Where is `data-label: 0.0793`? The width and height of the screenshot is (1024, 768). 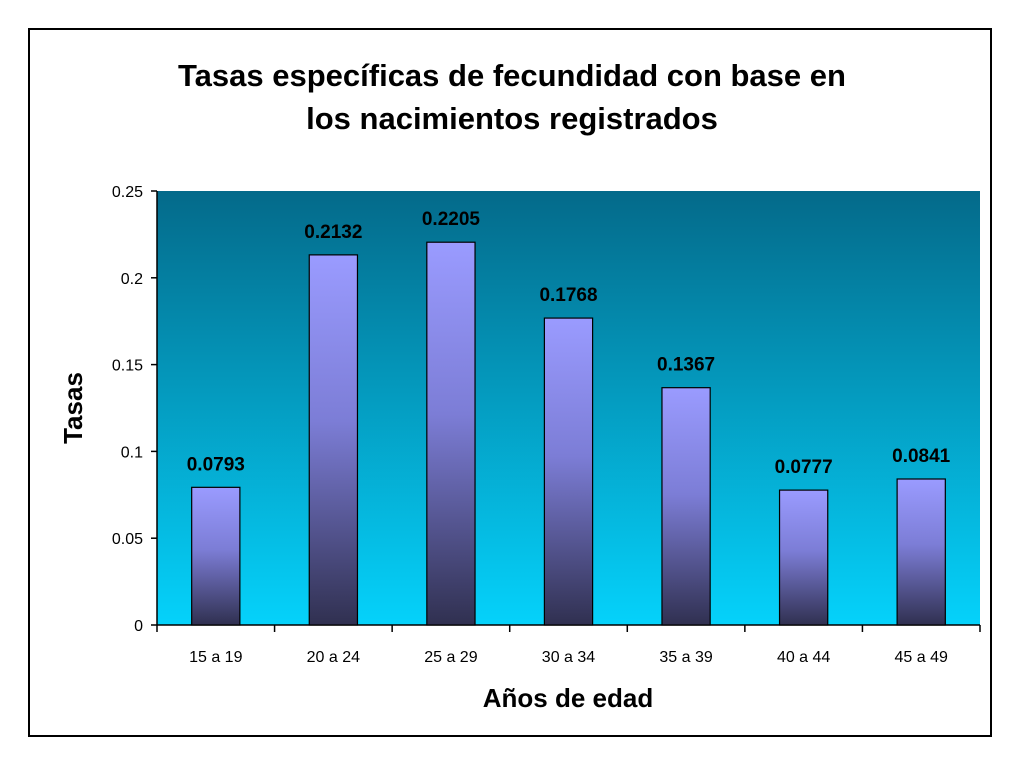
data-label: 0.0793 is located at coordinates (216, 464).